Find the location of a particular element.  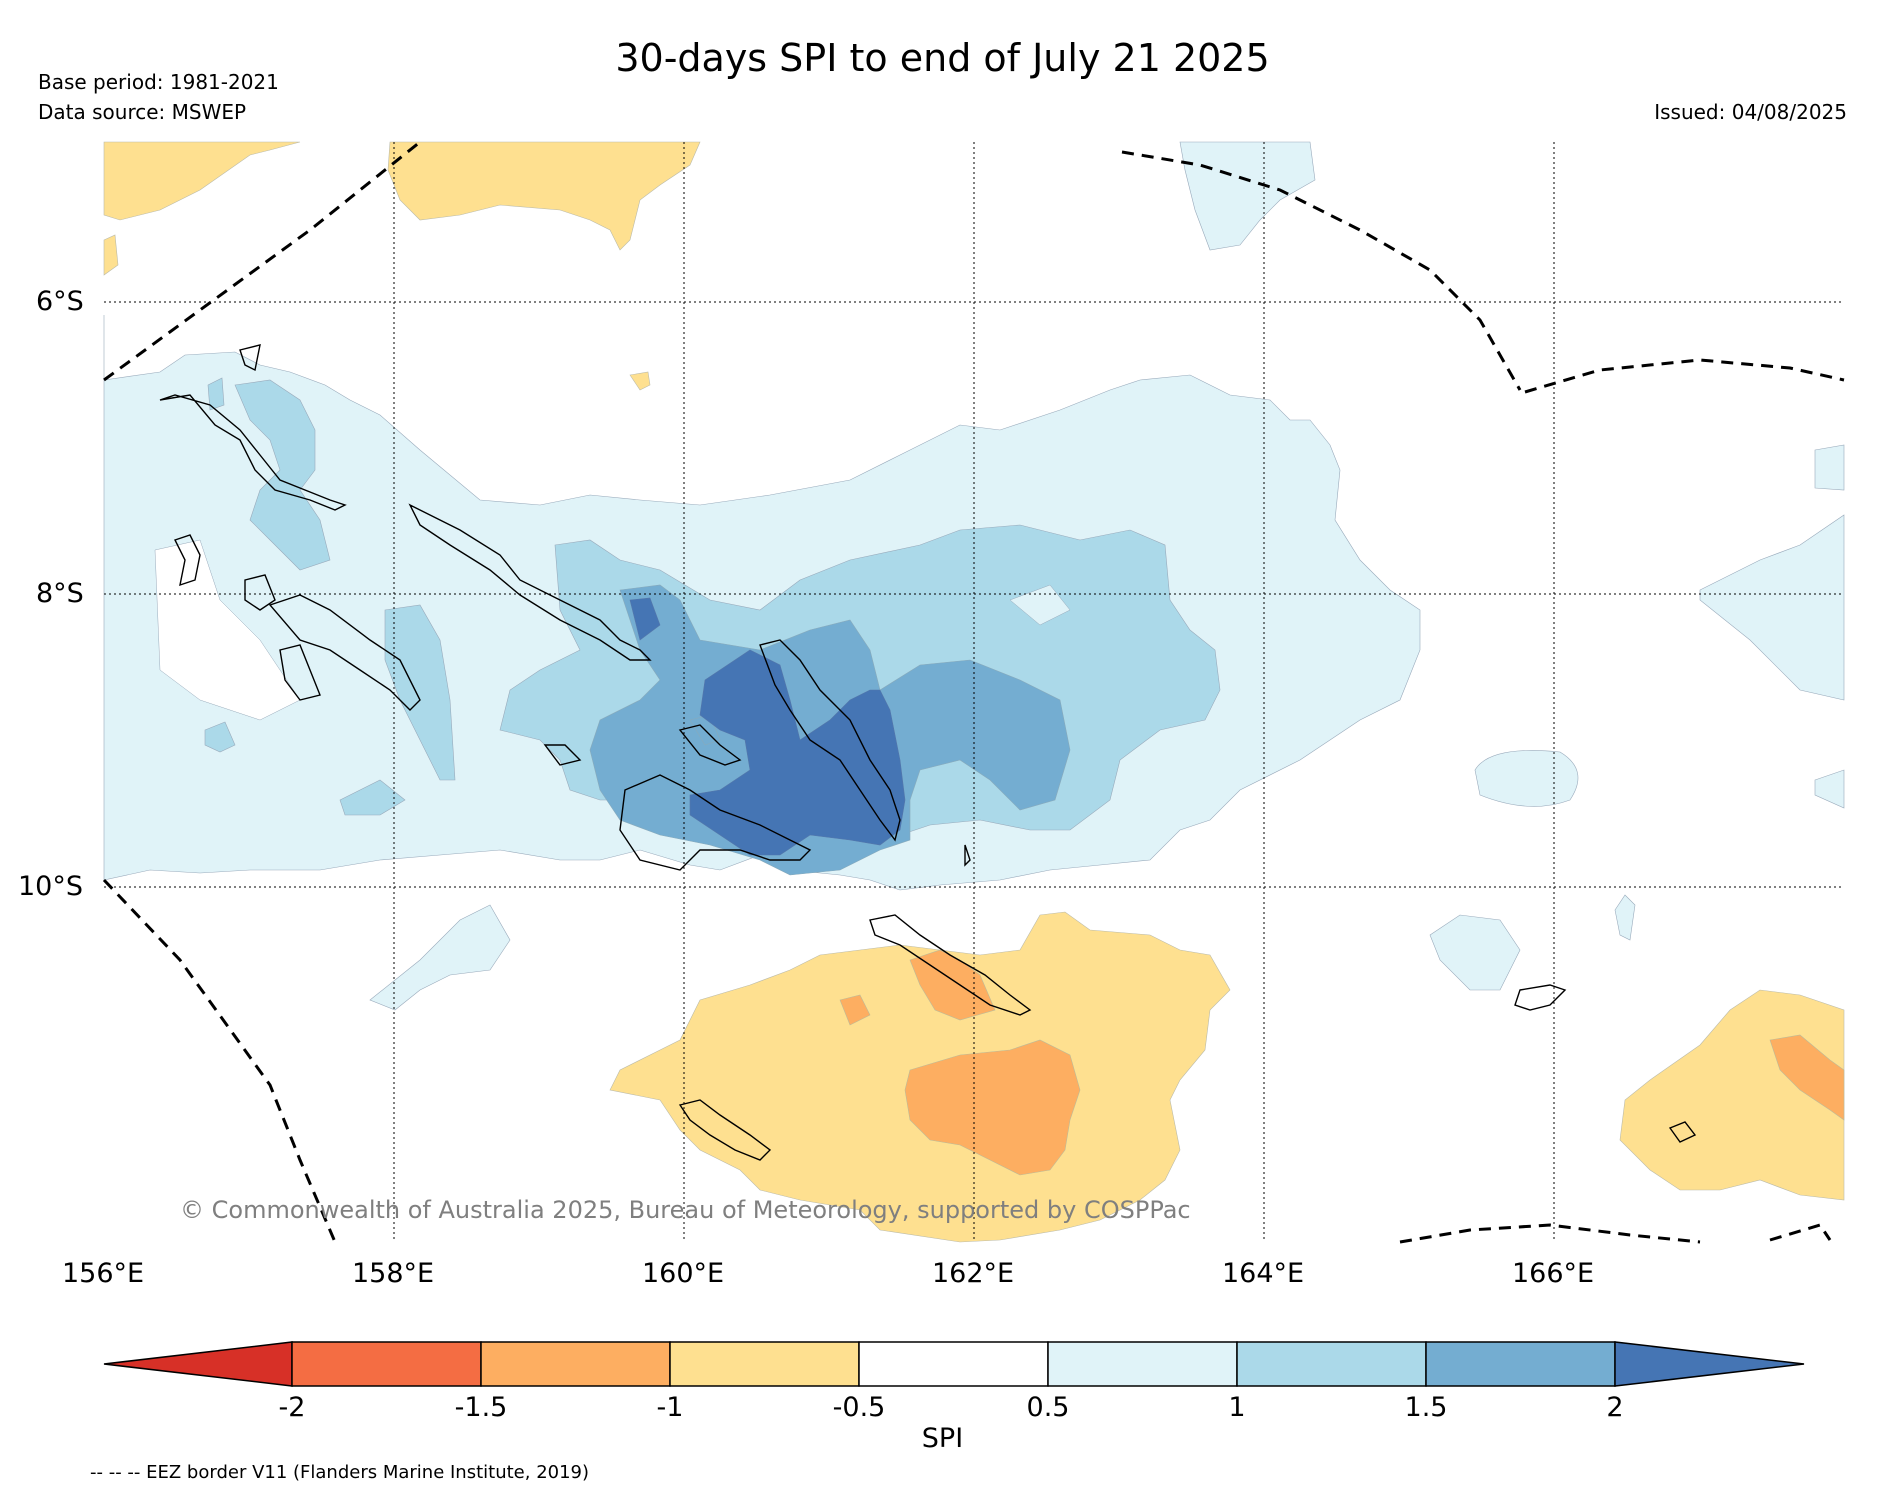

colorbar-label: SPI is located at coordinates (942, 1438).